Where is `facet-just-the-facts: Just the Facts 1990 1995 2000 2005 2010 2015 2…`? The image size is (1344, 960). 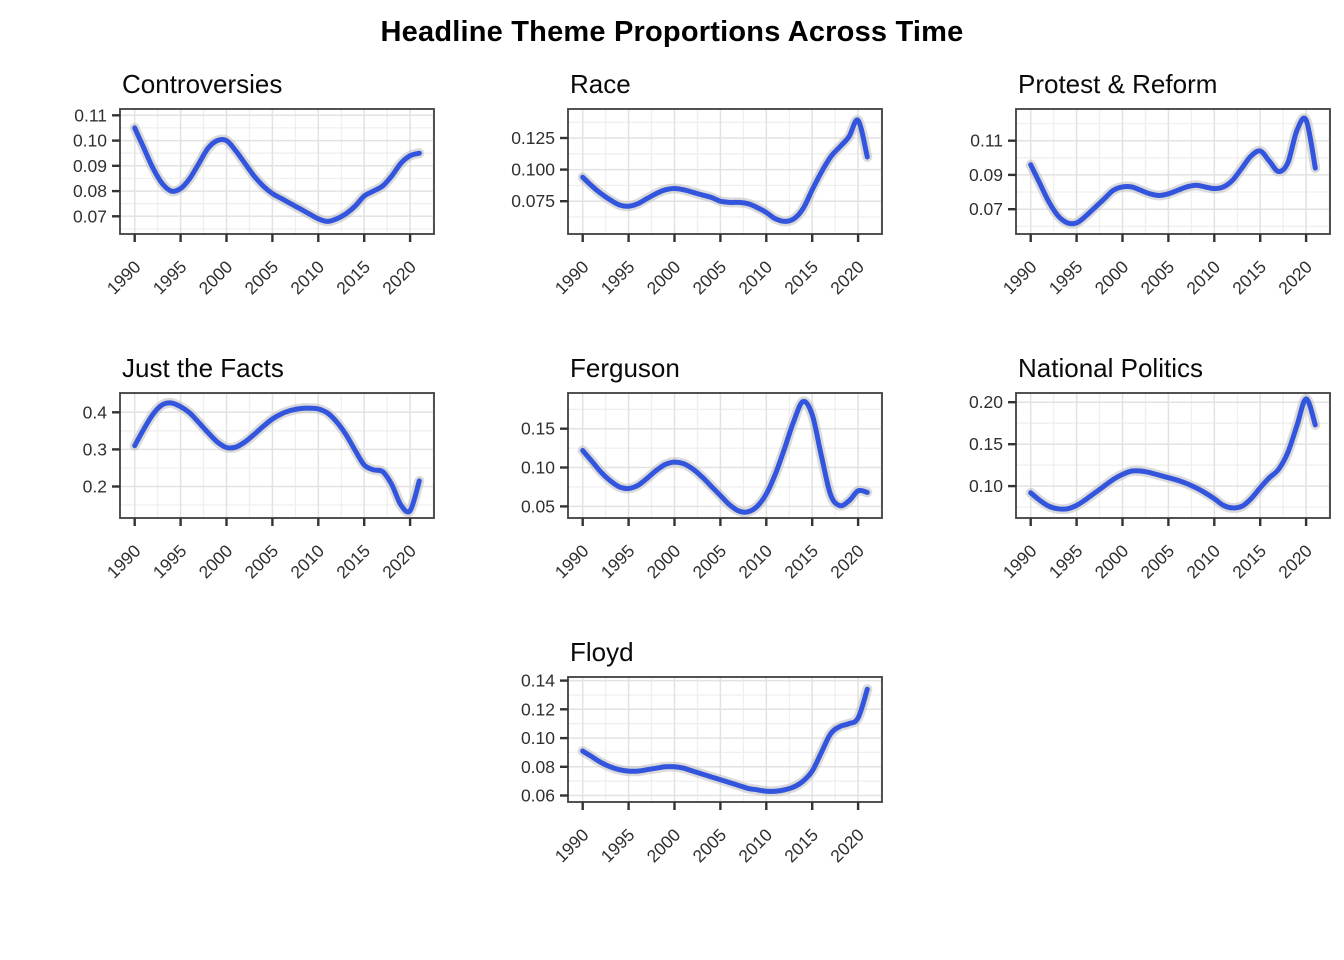 facet-just-the-facts: Just the Facts 1990 1995 2000 2005 2010 2015 2… is located at coordinates (224, 467).